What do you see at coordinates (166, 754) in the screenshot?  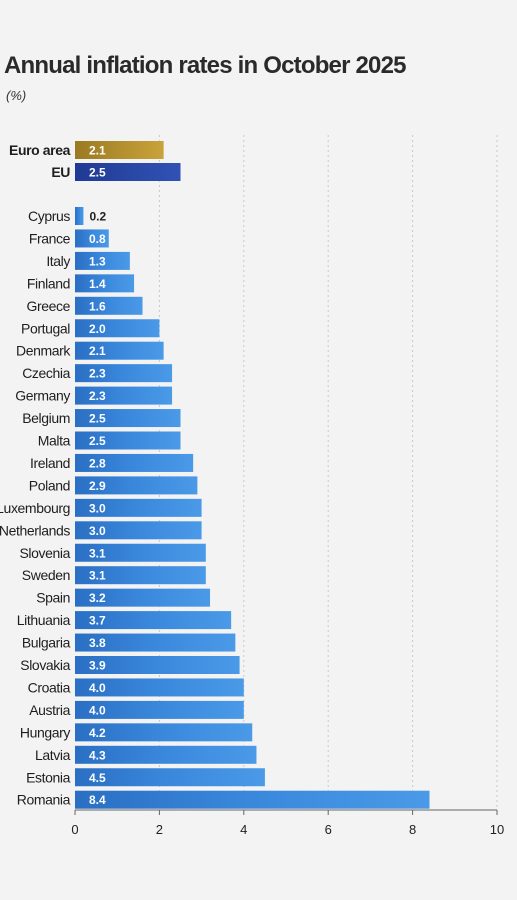 I see `bar-latvia` at bounding box center [166, 754].